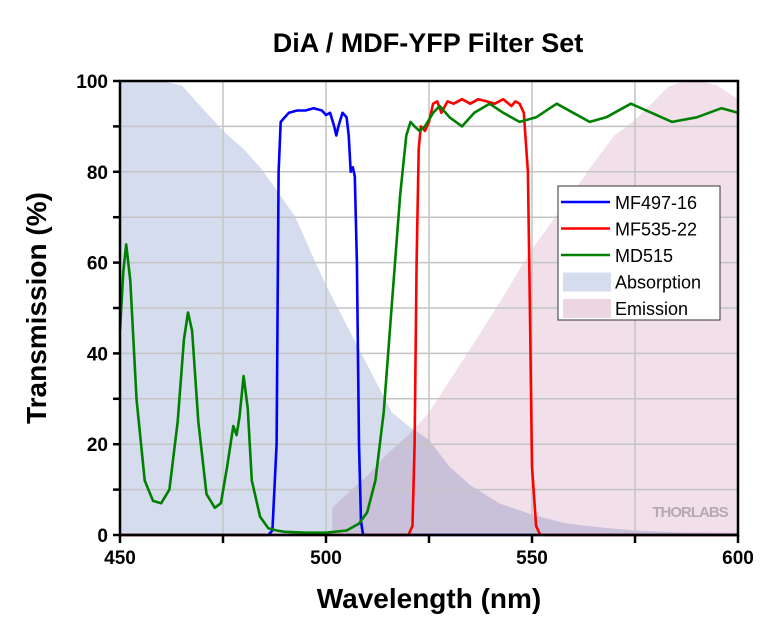 This screenshot has width=780, height=635. Describe the element at coordinates (97, 173) in the screenshot. I see `y-tick-label: 80` at that location.